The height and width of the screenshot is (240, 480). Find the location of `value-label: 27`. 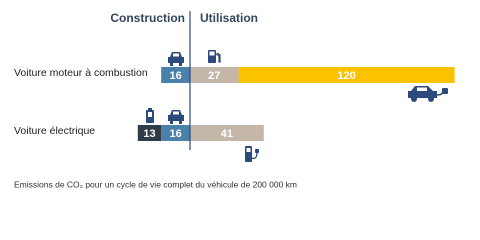

value-label: 27 is located at coordinates (214, 76).